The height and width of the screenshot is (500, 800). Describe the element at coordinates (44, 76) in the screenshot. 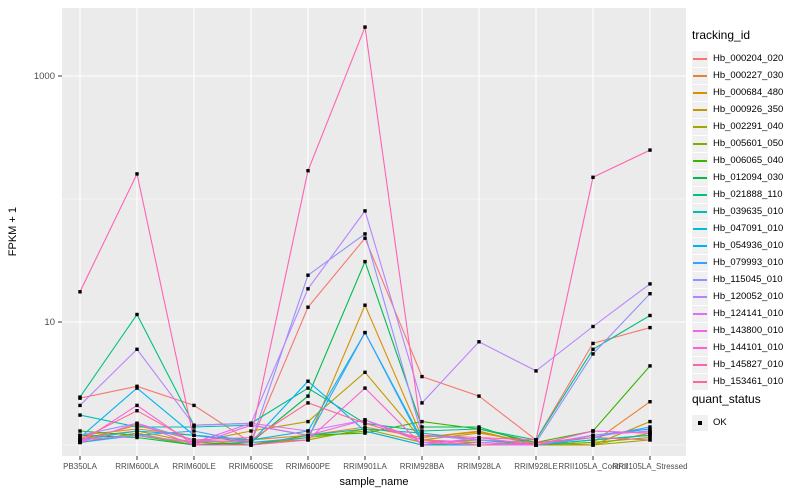

I see `svg-text: 1000` at that location.